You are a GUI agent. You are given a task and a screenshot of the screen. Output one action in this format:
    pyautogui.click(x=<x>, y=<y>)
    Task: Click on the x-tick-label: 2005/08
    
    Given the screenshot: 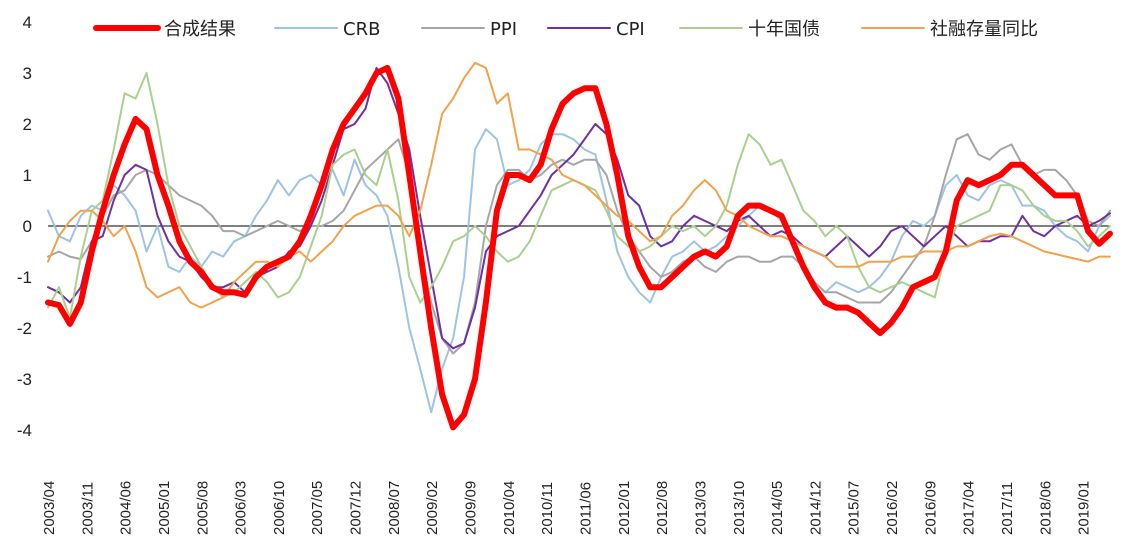 What is the action you would take?
    pyautogui.click(x=202, y=508)
    